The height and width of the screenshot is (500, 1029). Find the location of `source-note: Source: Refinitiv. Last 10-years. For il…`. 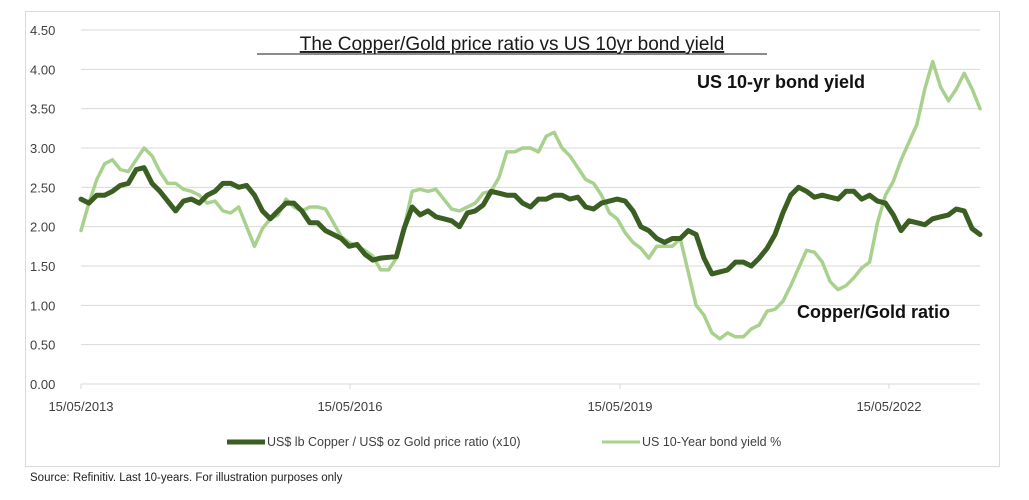

source-note: Source: Refinitiv. Last 10-years. For il… is located at coordinates (186, 478).